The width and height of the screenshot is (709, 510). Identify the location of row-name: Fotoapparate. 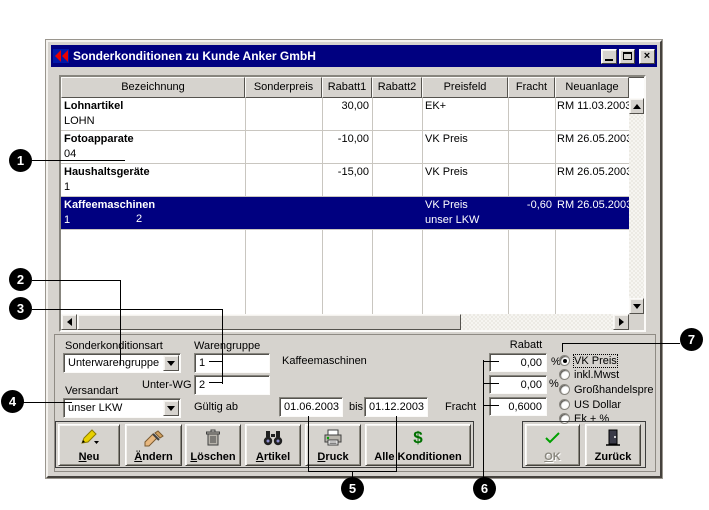
(99, 139).